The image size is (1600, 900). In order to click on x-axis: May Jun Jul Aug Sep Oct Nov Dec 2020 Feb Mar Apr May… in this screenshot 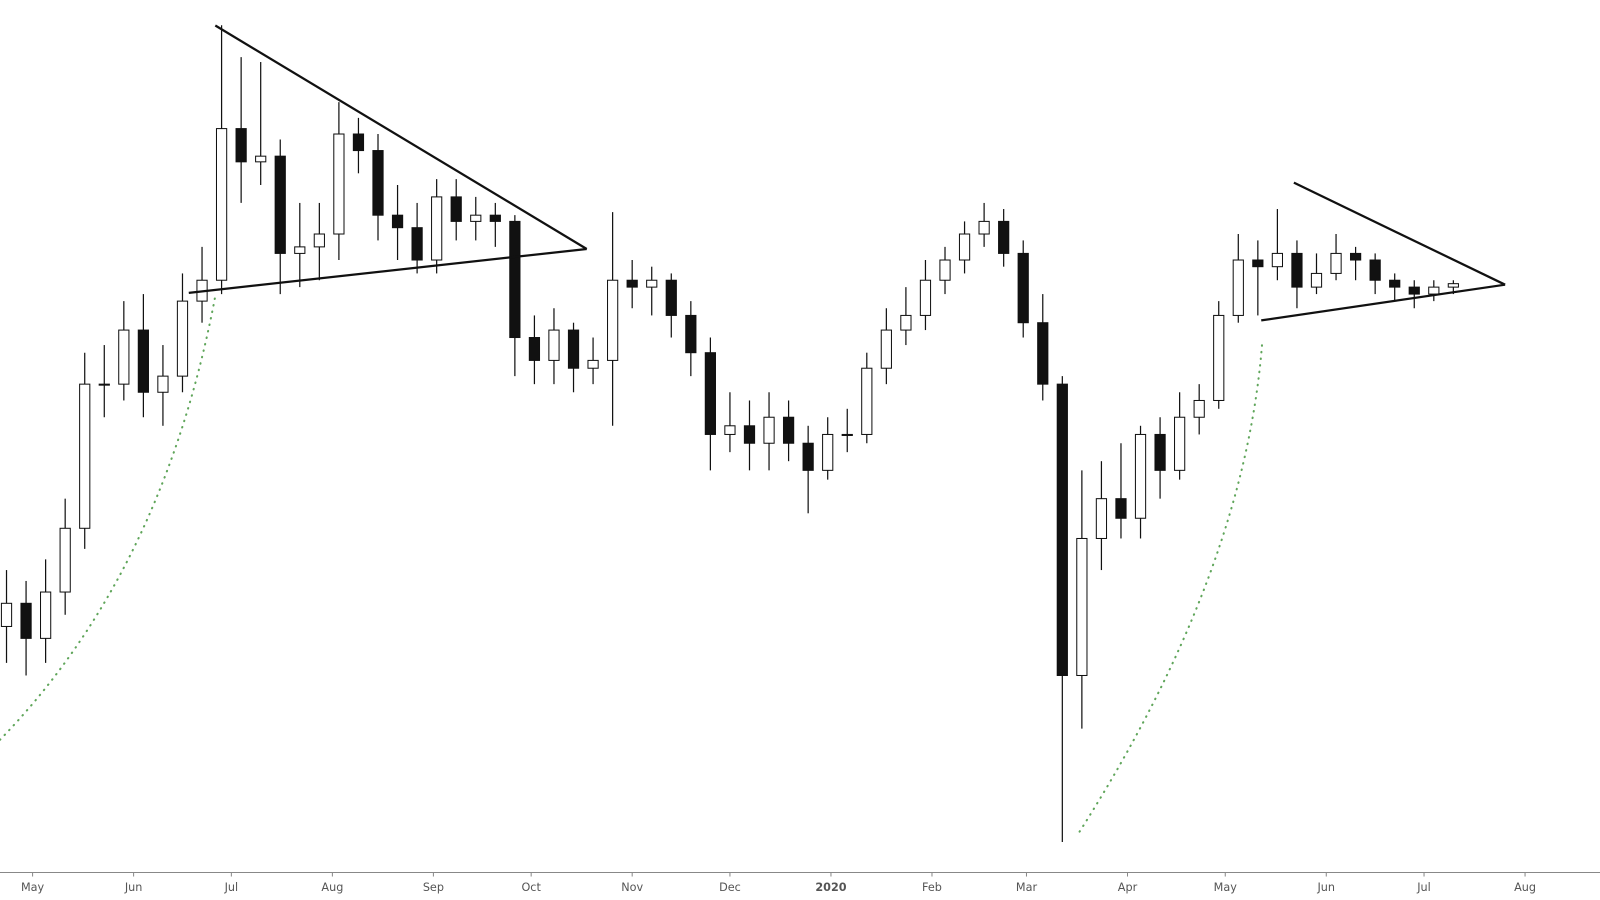, I will do `click(778, 883)`.